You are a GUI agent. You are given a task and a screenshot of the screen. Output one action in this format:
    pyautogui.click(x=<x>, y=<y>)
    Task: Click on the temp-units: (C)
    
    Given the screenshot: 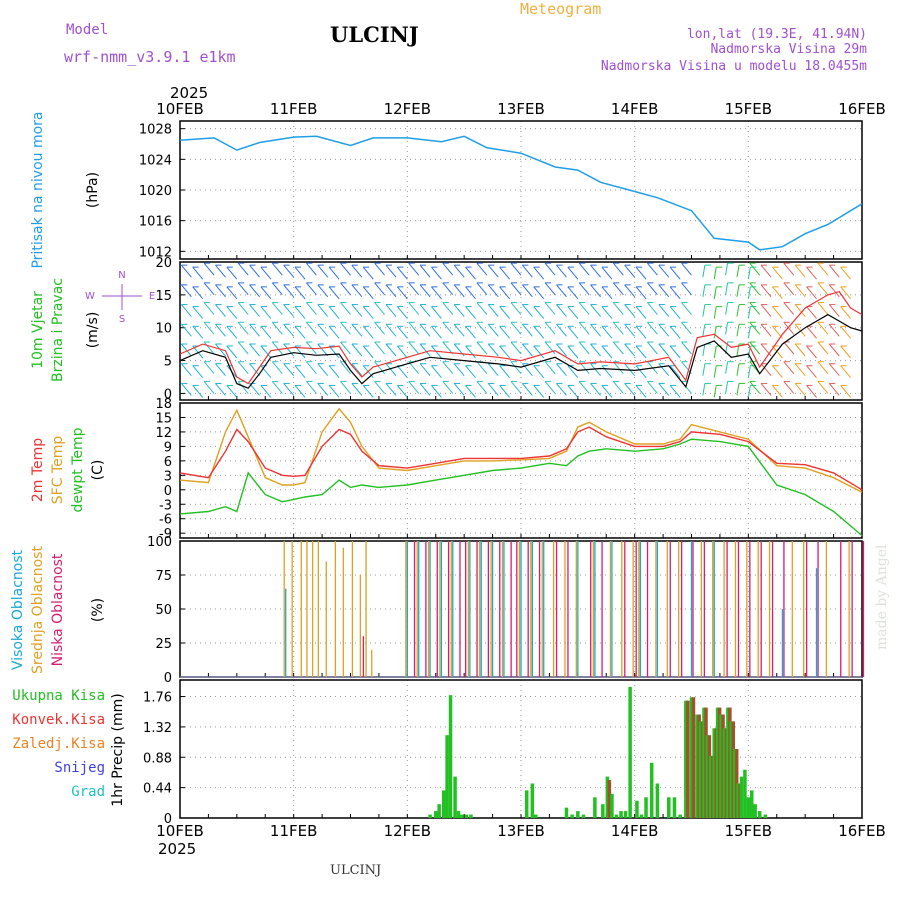 What is the action you would take?
    pyautogui.click(x=98, y=470)
    